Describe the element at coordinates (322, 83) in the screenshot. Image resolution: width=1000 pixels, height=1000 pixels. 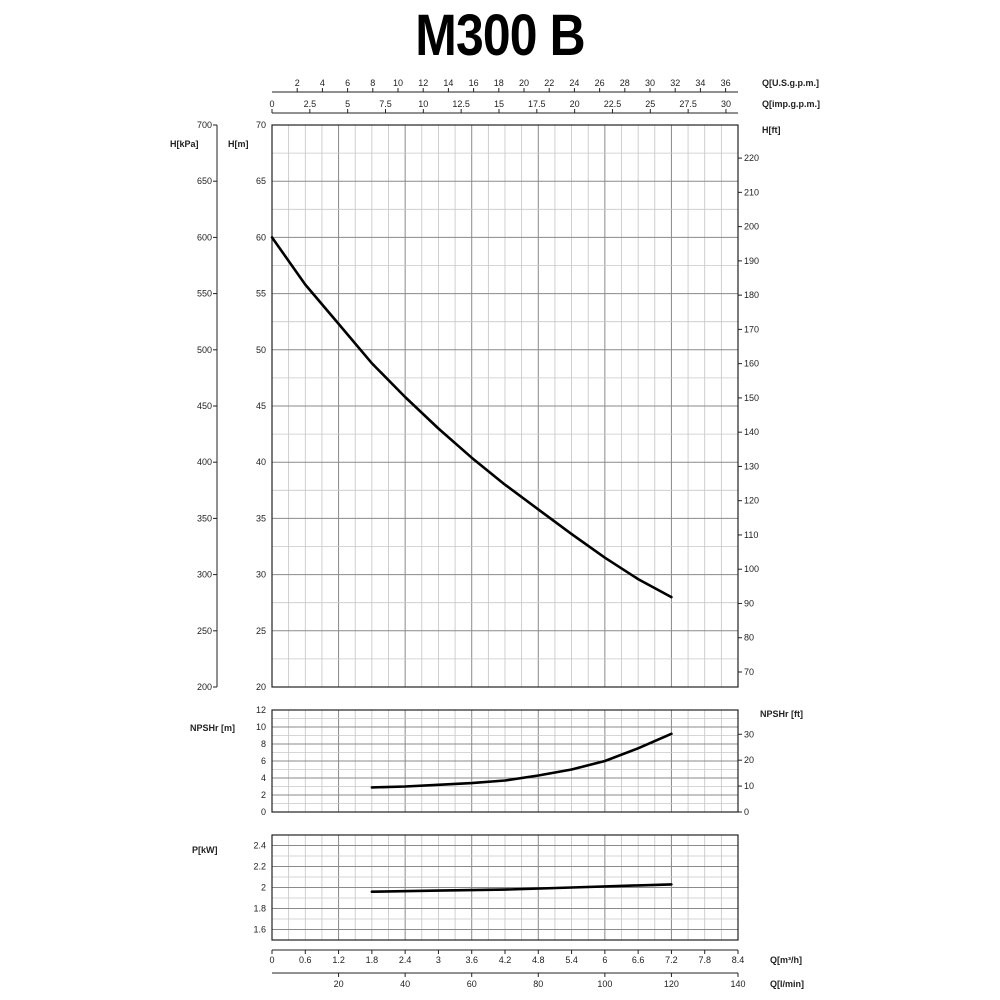
I see `top-axis-tick-label: 4` at that location.